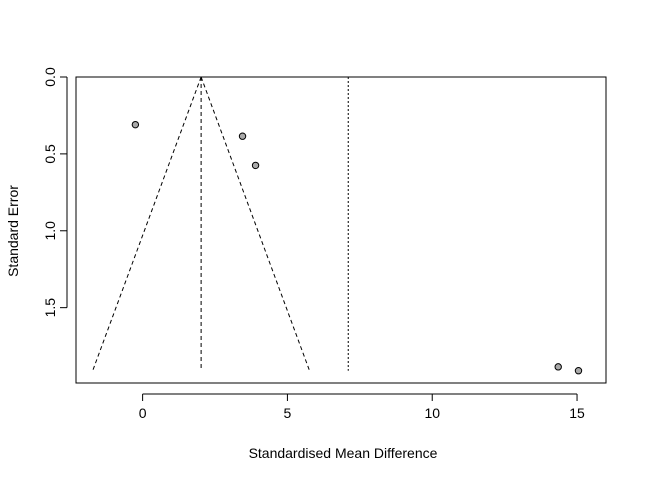 The height and width of the screenshot is (482, 648). Describe the element at coordinates (143, 413) in the screenshot. I see `x-tick-label: 0` at that location.